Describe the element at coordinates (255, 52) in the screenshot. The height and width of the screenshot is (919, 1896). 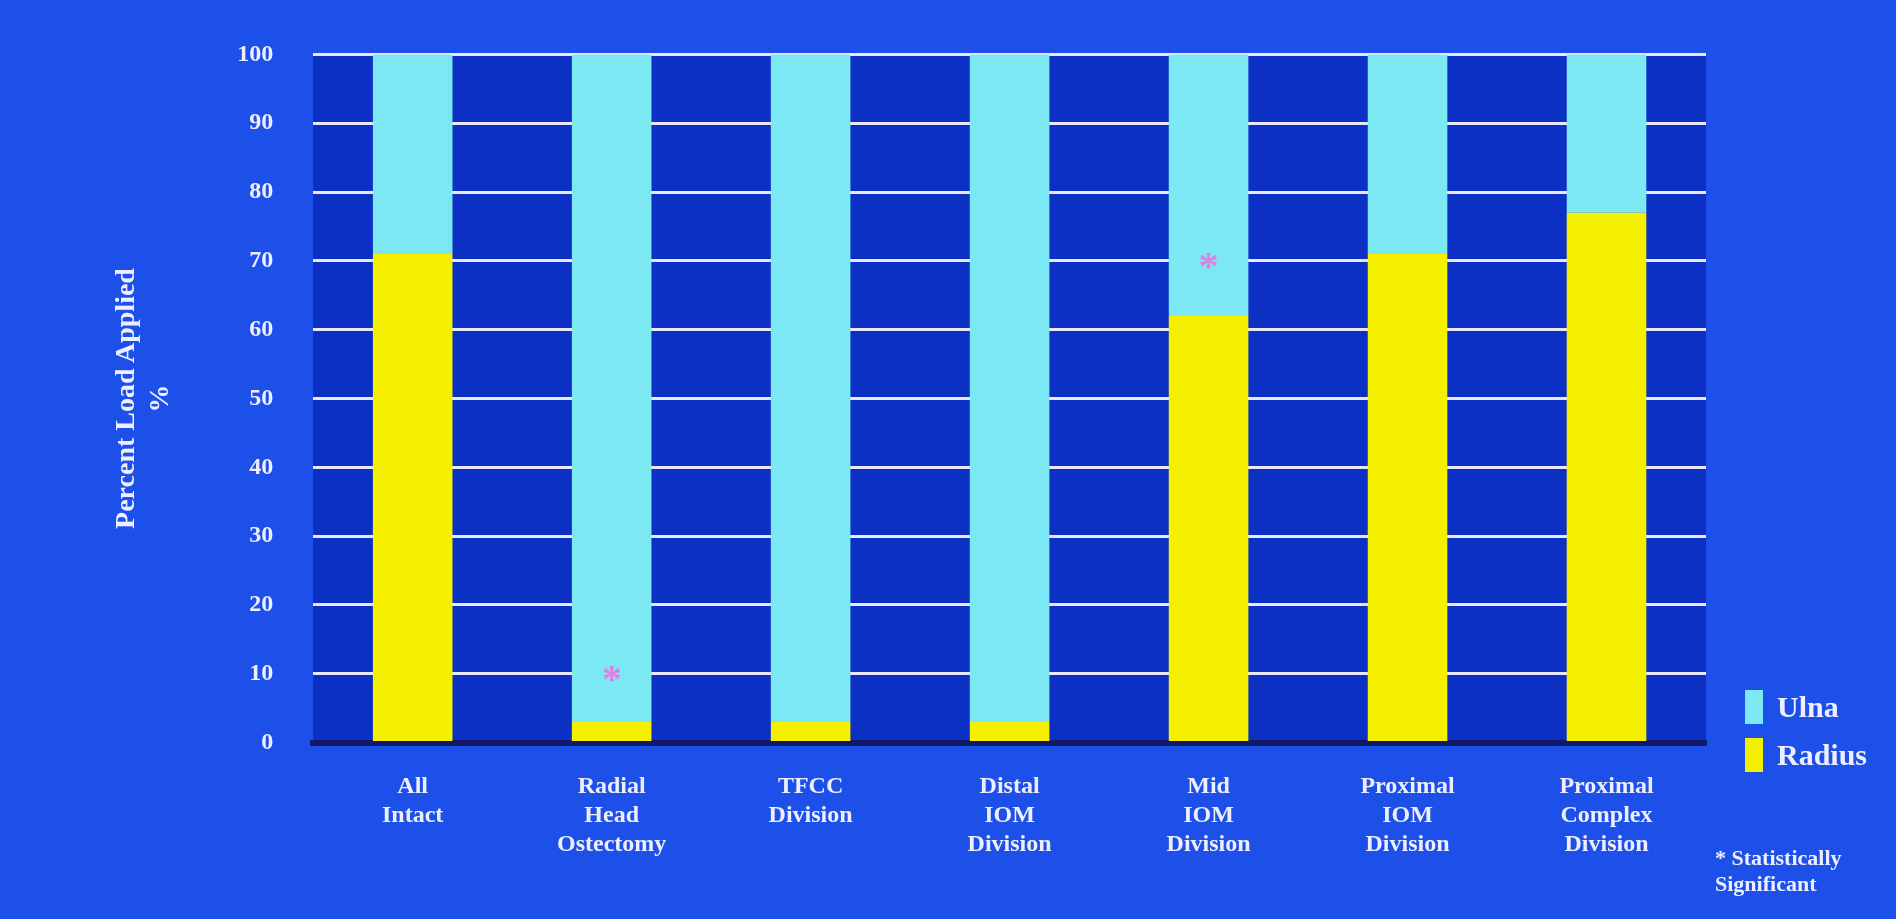
I see `y-tick-label: 100` at that location.